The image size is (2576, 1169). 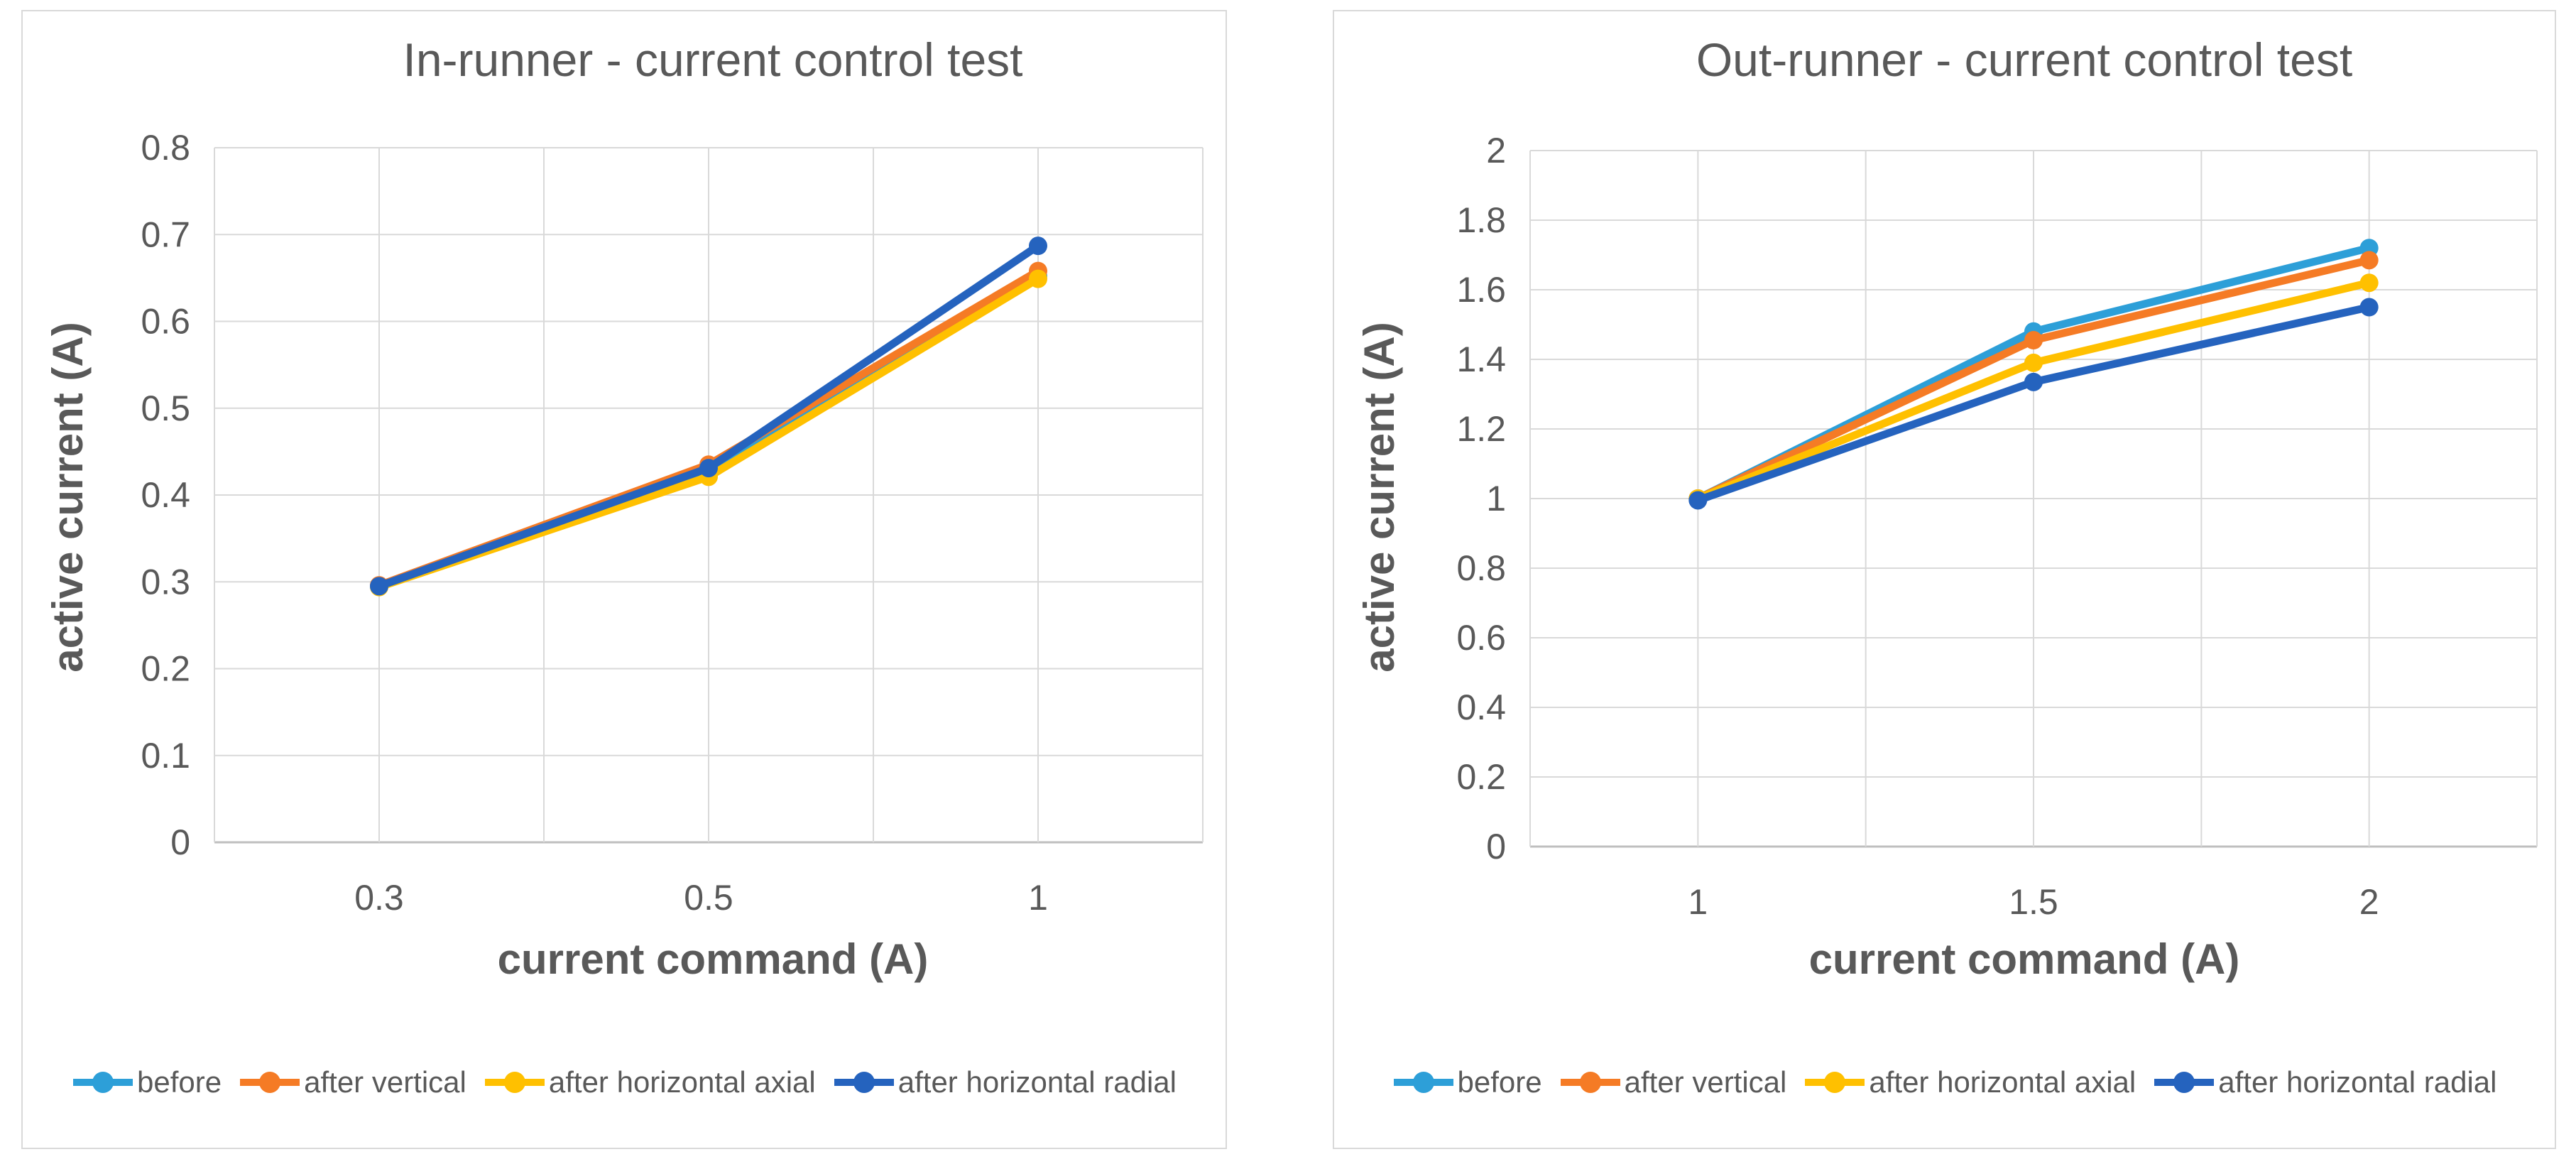 I want to click on x-tick-label: 2, so click(x=2369, y=902).